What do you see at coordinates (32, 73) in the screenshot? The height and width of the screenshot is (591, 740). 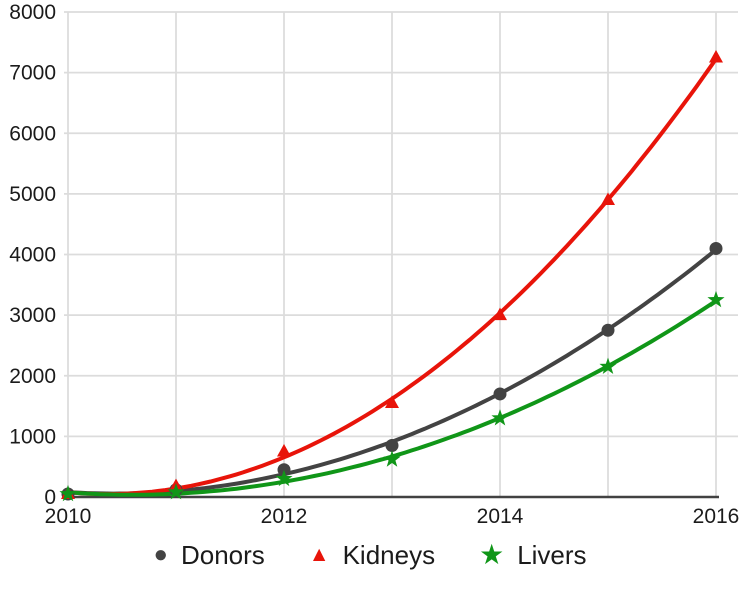 I see `y-tick-label: 7000` at bounding box center [32, 73].